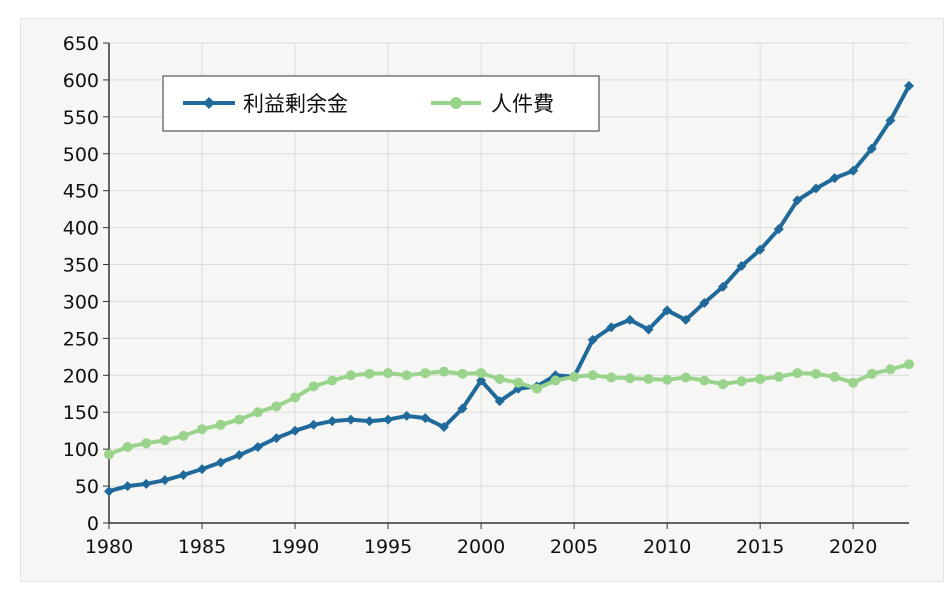 The image size is (950, 592). What do you see at coordinates (81, 413) in the screenshot?
I see `y-tick-label-3: 150` at bounding box center [81, 413].